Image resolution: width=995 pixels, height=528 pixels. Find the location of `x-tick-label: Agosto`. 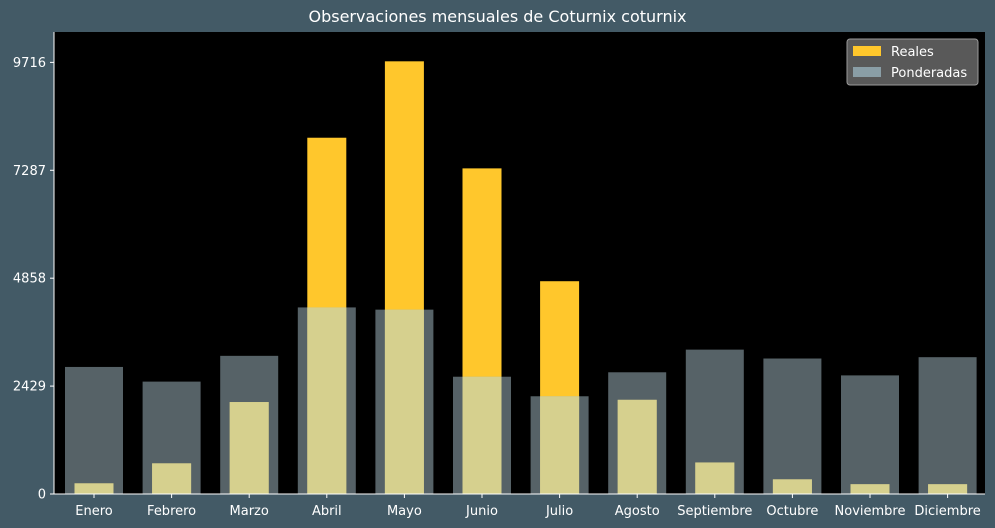

x-tick-label: Agosto is located at coordinates (637, 511).